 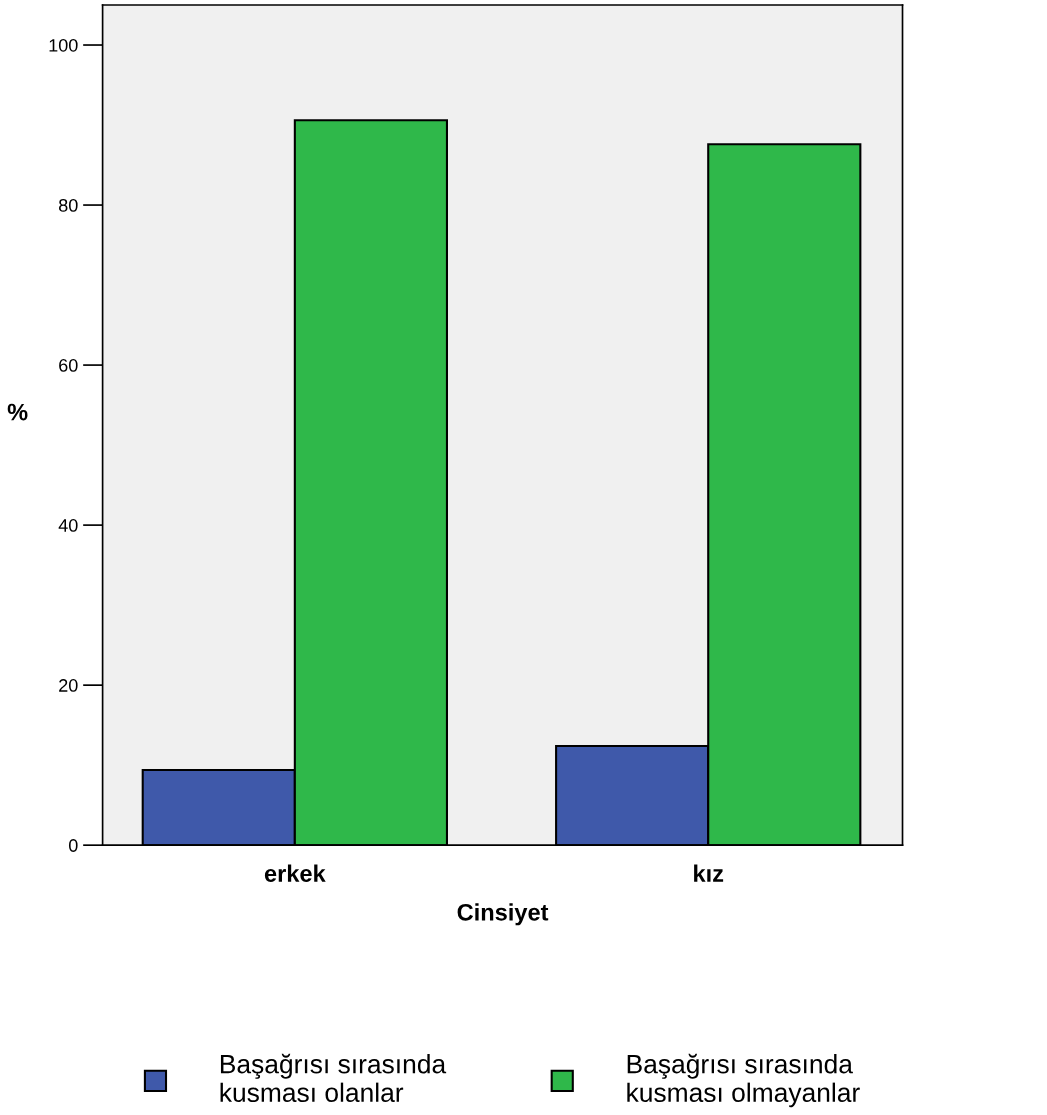 I want to click on x-axis-title: Cinsiyet, so click(x=503, y=914).